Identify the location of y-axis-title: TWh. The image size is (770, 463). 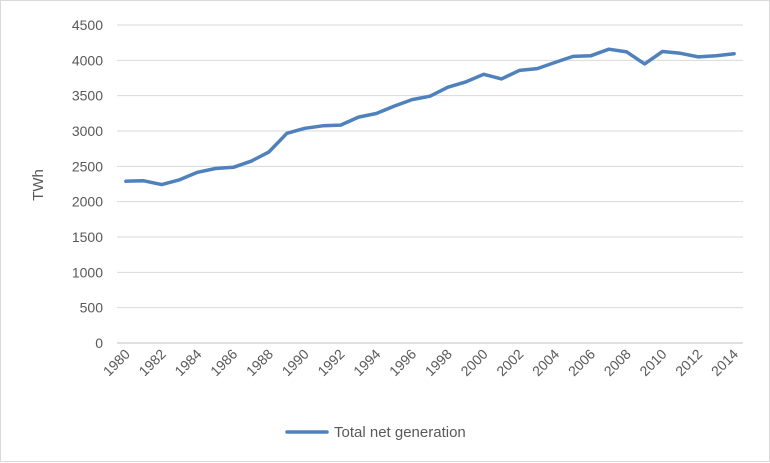
(38, 185).